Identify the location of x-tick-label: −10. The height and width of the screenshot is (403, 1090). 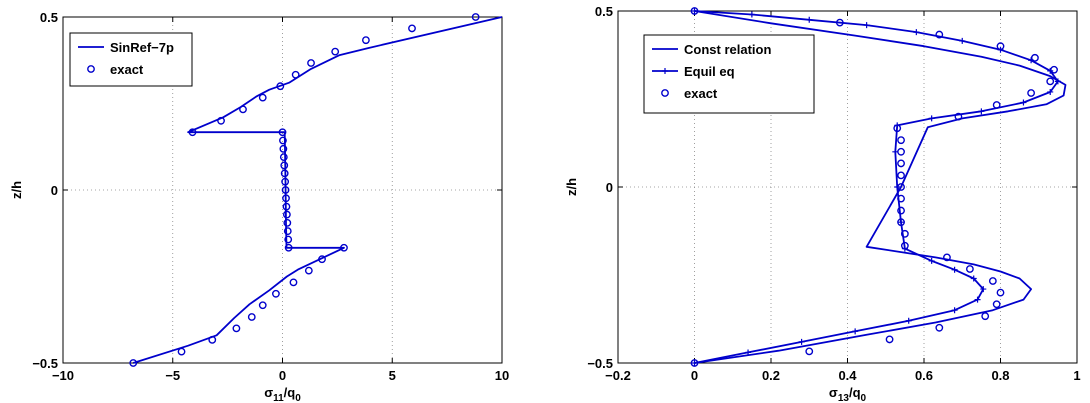
(63, 375).